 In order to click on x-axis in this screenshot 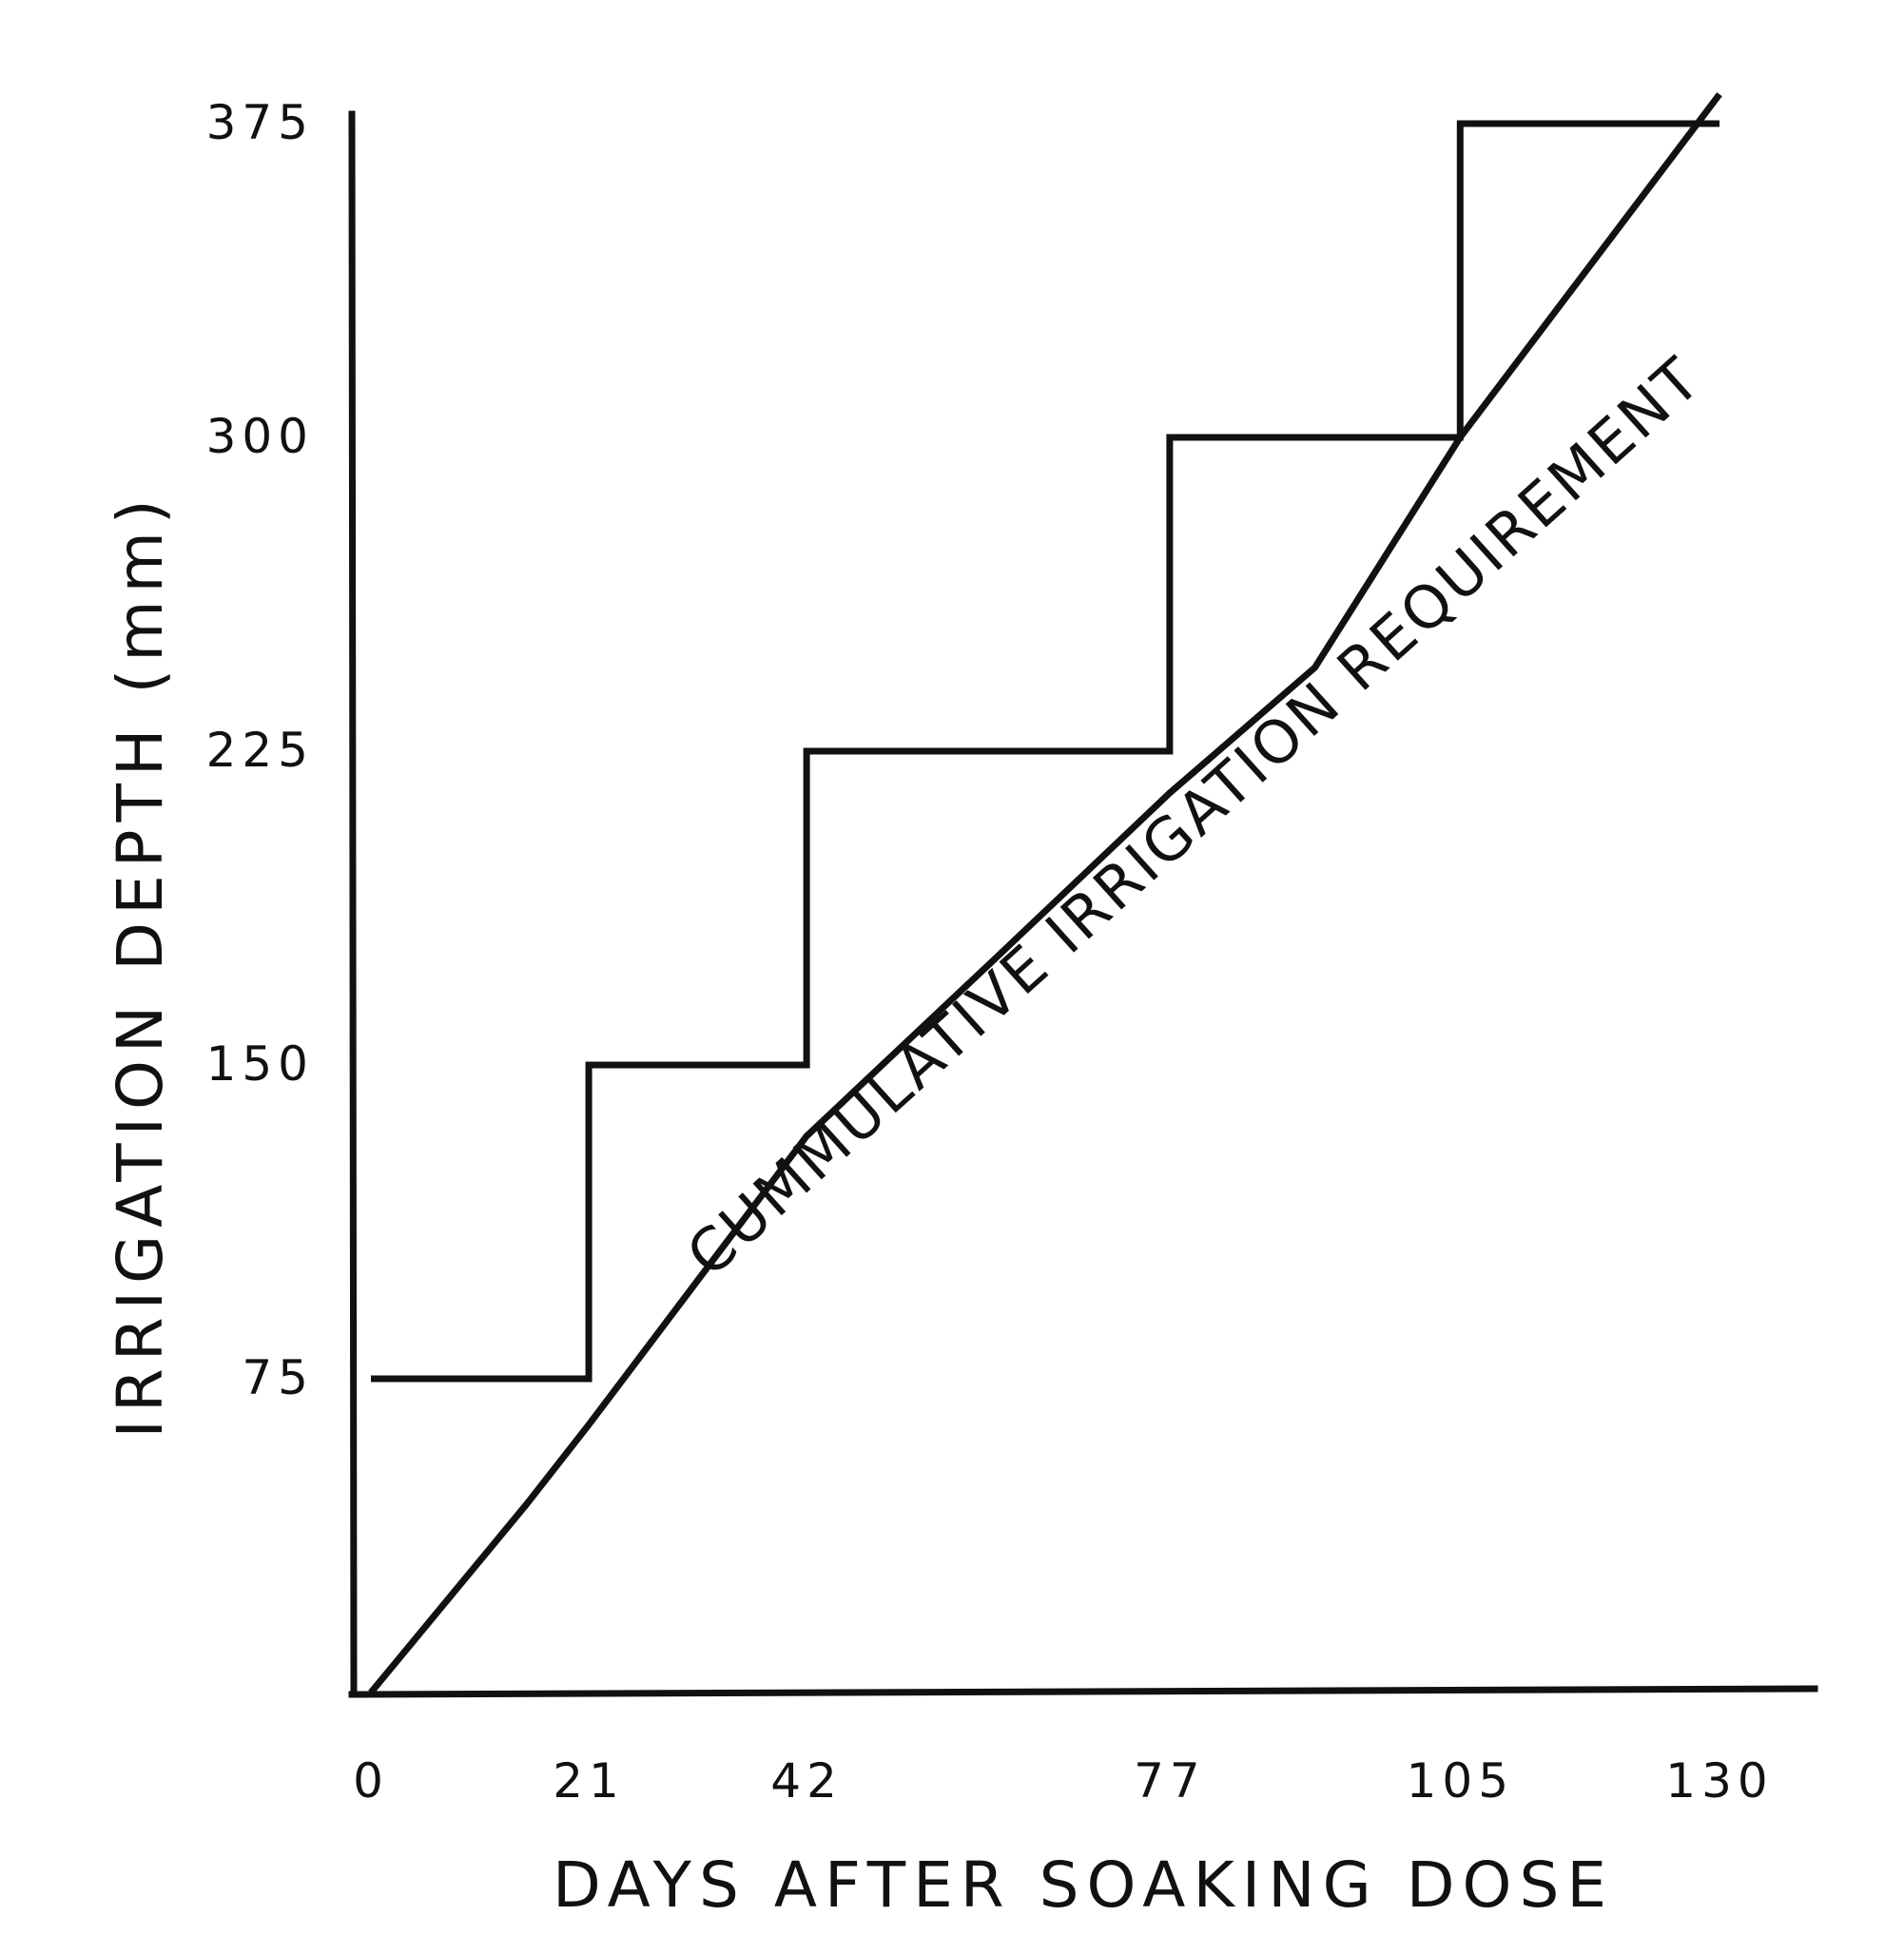, I will do `click(1083, 1692)`.